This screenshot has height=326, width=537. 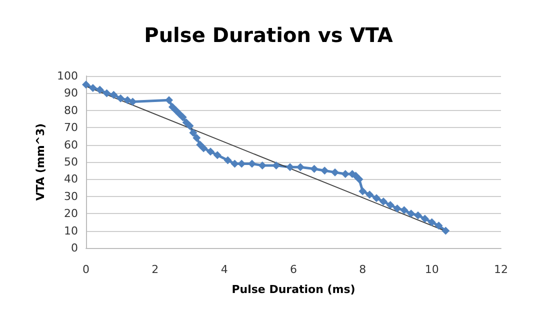 I want to click on x-axis-title: Pulse Duration (ms), so click(x=294, y=289).